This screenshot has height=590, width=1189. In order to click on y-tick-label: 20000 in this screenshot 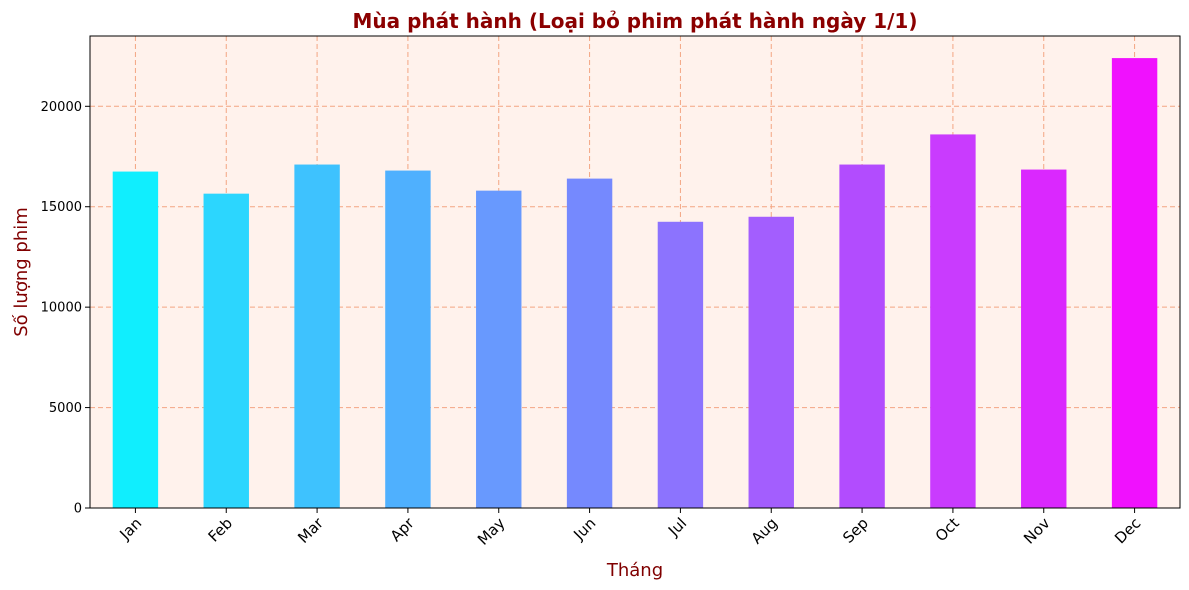, I will do `click(61, 107)`.